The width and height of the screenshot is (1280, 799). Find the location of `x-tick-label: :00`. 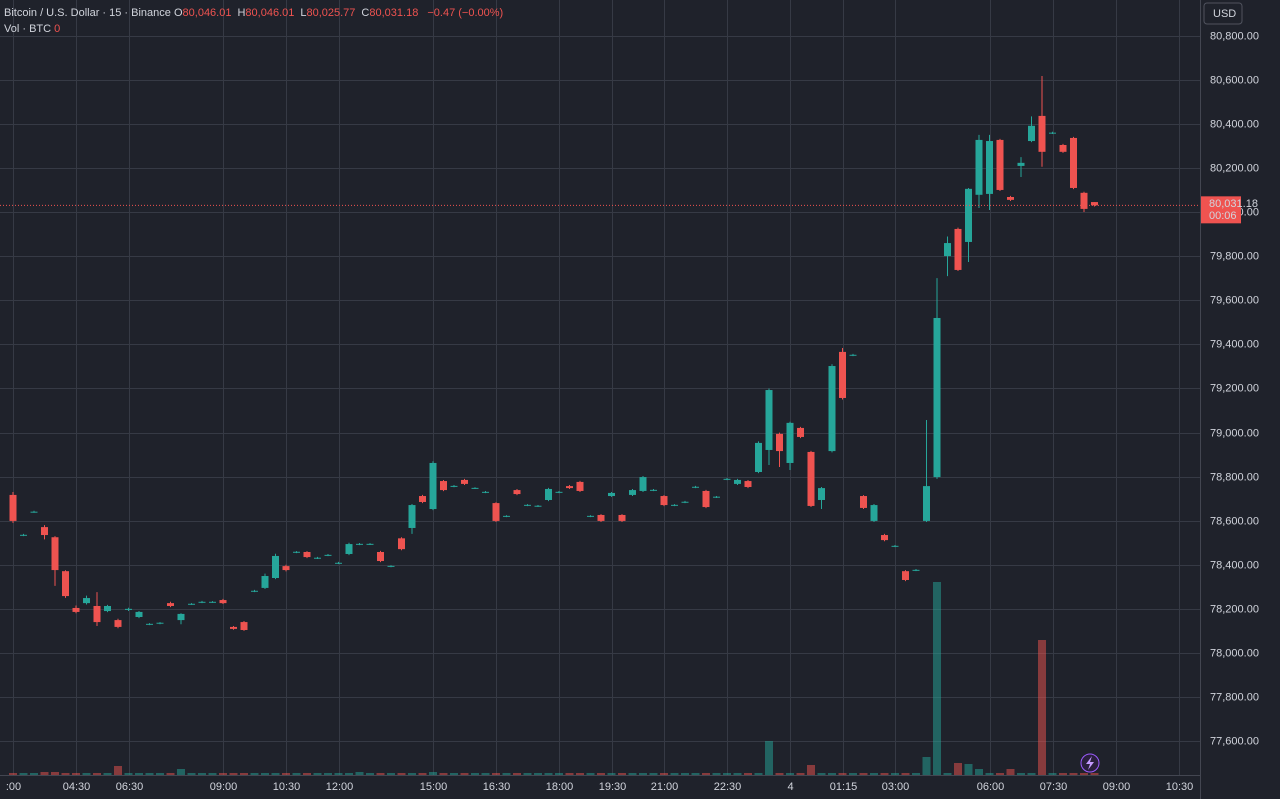

x-tick-label: :00 is located at coordinates (13, 787).